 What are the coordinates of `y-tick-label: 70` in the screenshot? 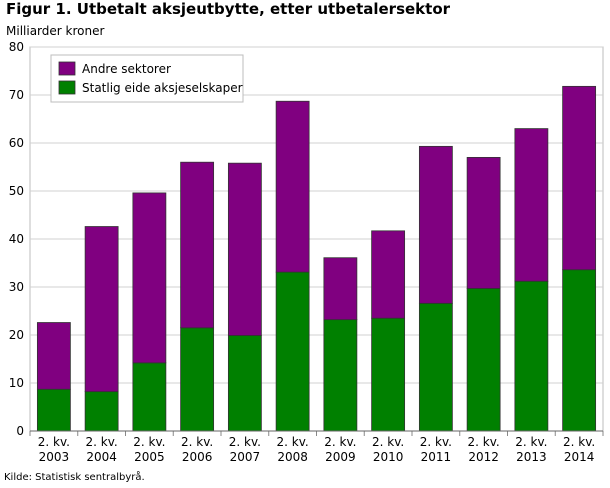 It's located at (16, 95).